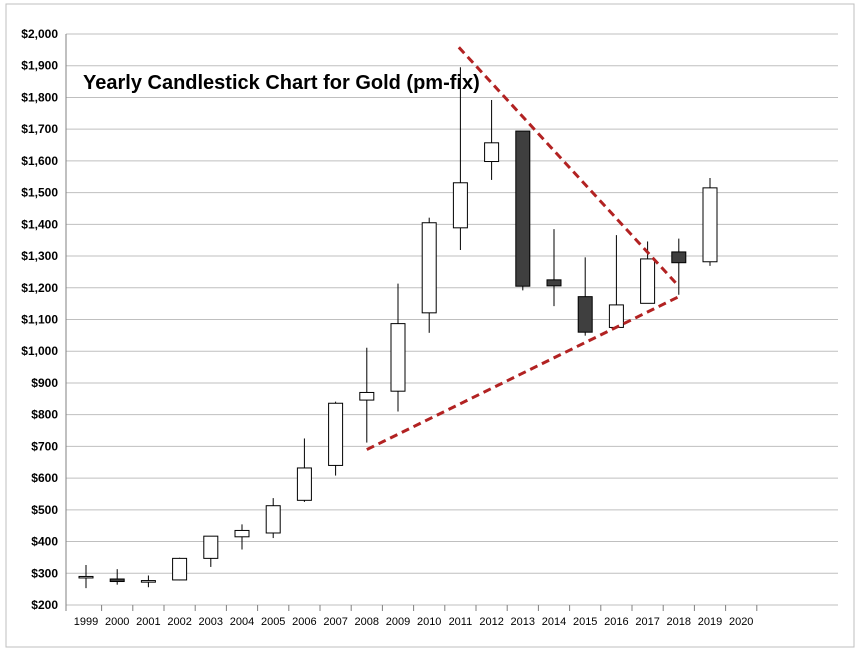 Image resolution: width=862 pixels, height=658 pixels. Describe the element at coordinates (44, 415) in the screenshot. I see `y-tick-label: $800` at that location.